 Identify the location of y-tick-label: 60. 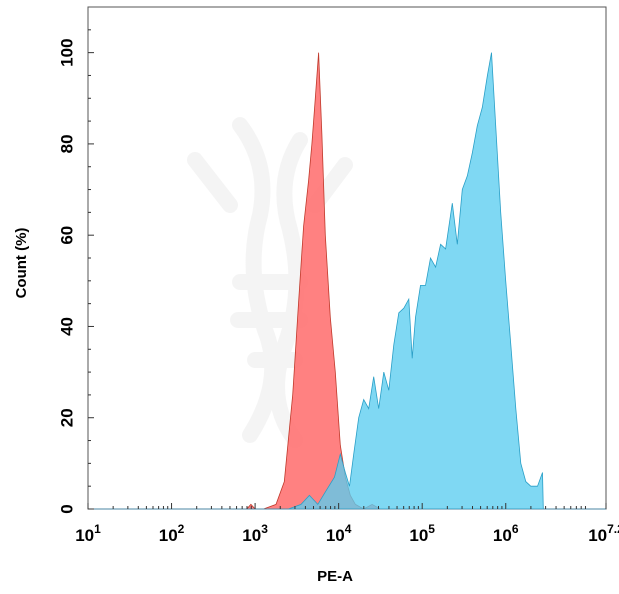
(66, 235).